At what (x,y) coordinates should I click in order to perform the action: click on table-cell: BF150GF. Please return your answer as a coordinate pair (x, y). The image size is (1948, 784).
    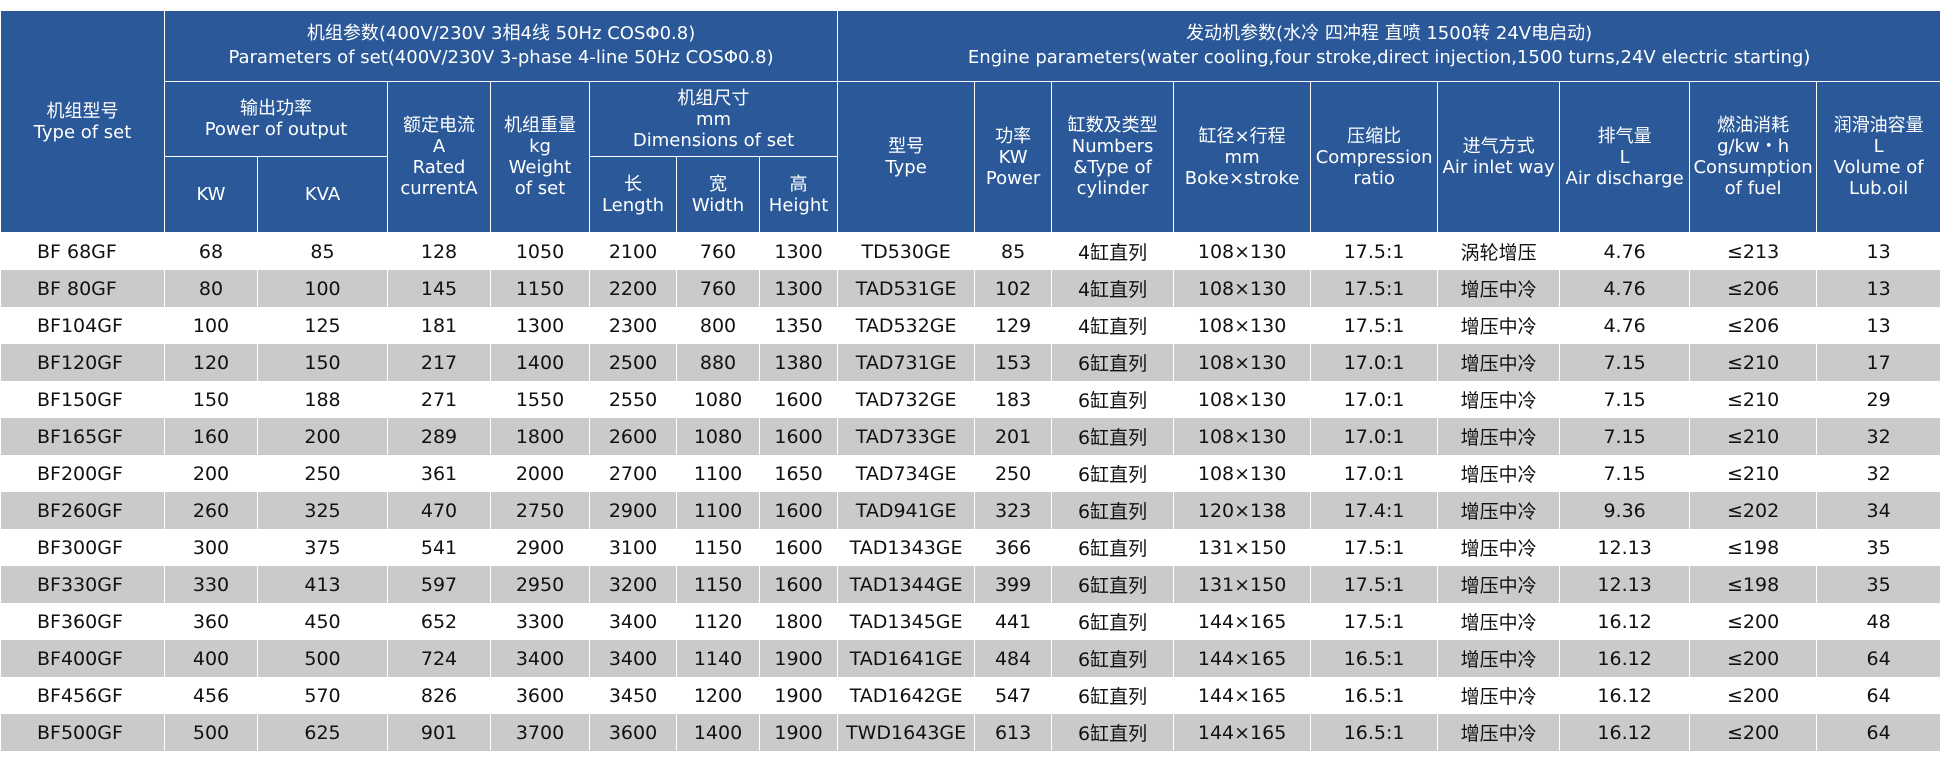
    Looking at the image, I should click on (82, 399).